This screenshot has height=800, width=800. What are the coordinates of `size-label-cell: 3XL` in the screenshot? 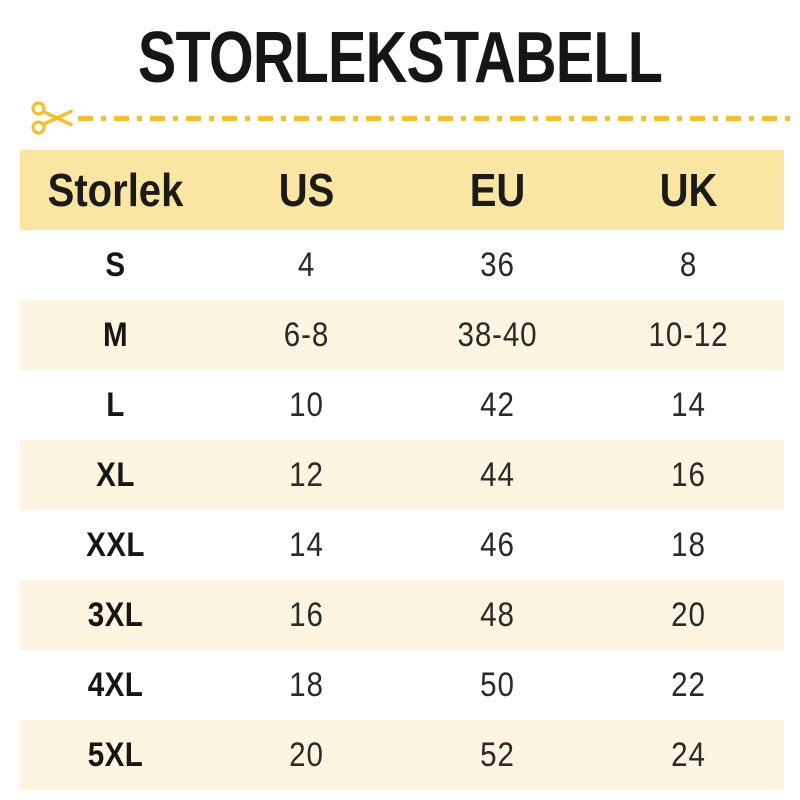 It's located at (115, 614).